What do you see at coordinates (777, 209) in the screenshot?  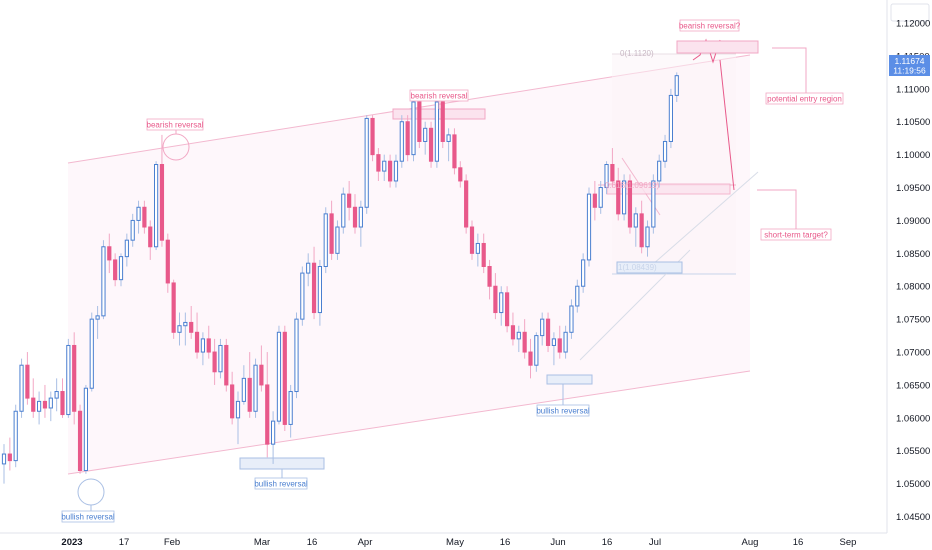 I see `ann-connector-target` at bounding box center [777, 209].